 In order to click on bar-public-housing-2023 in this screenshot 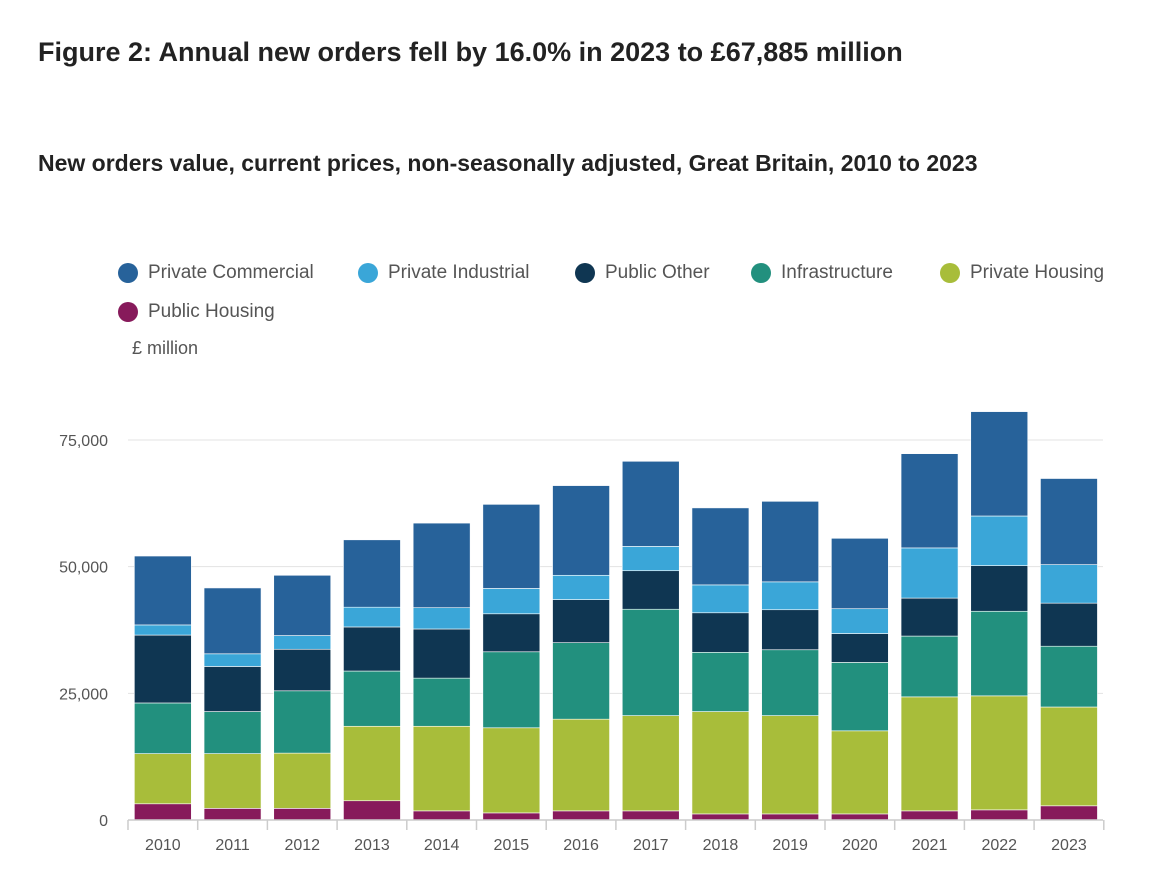, I will do `click(1069, 813)`.